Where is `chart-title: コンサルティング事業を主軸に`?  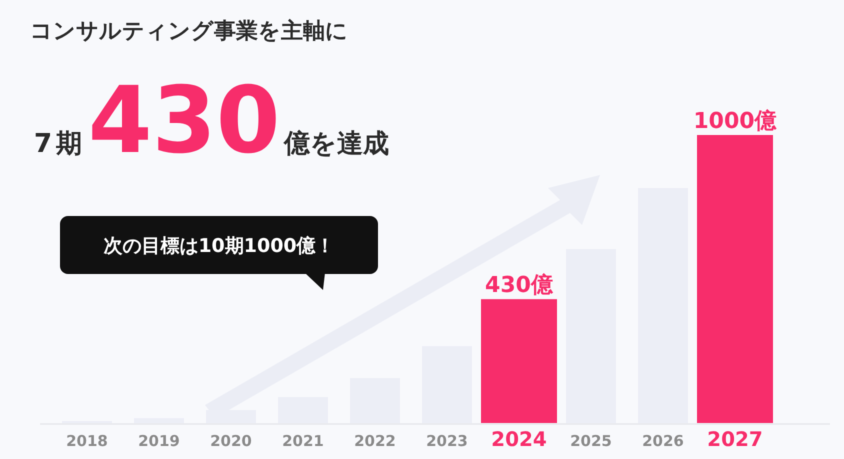 chart-title: コンサルティング事業を主軸に is located at coordinates (189, 31).